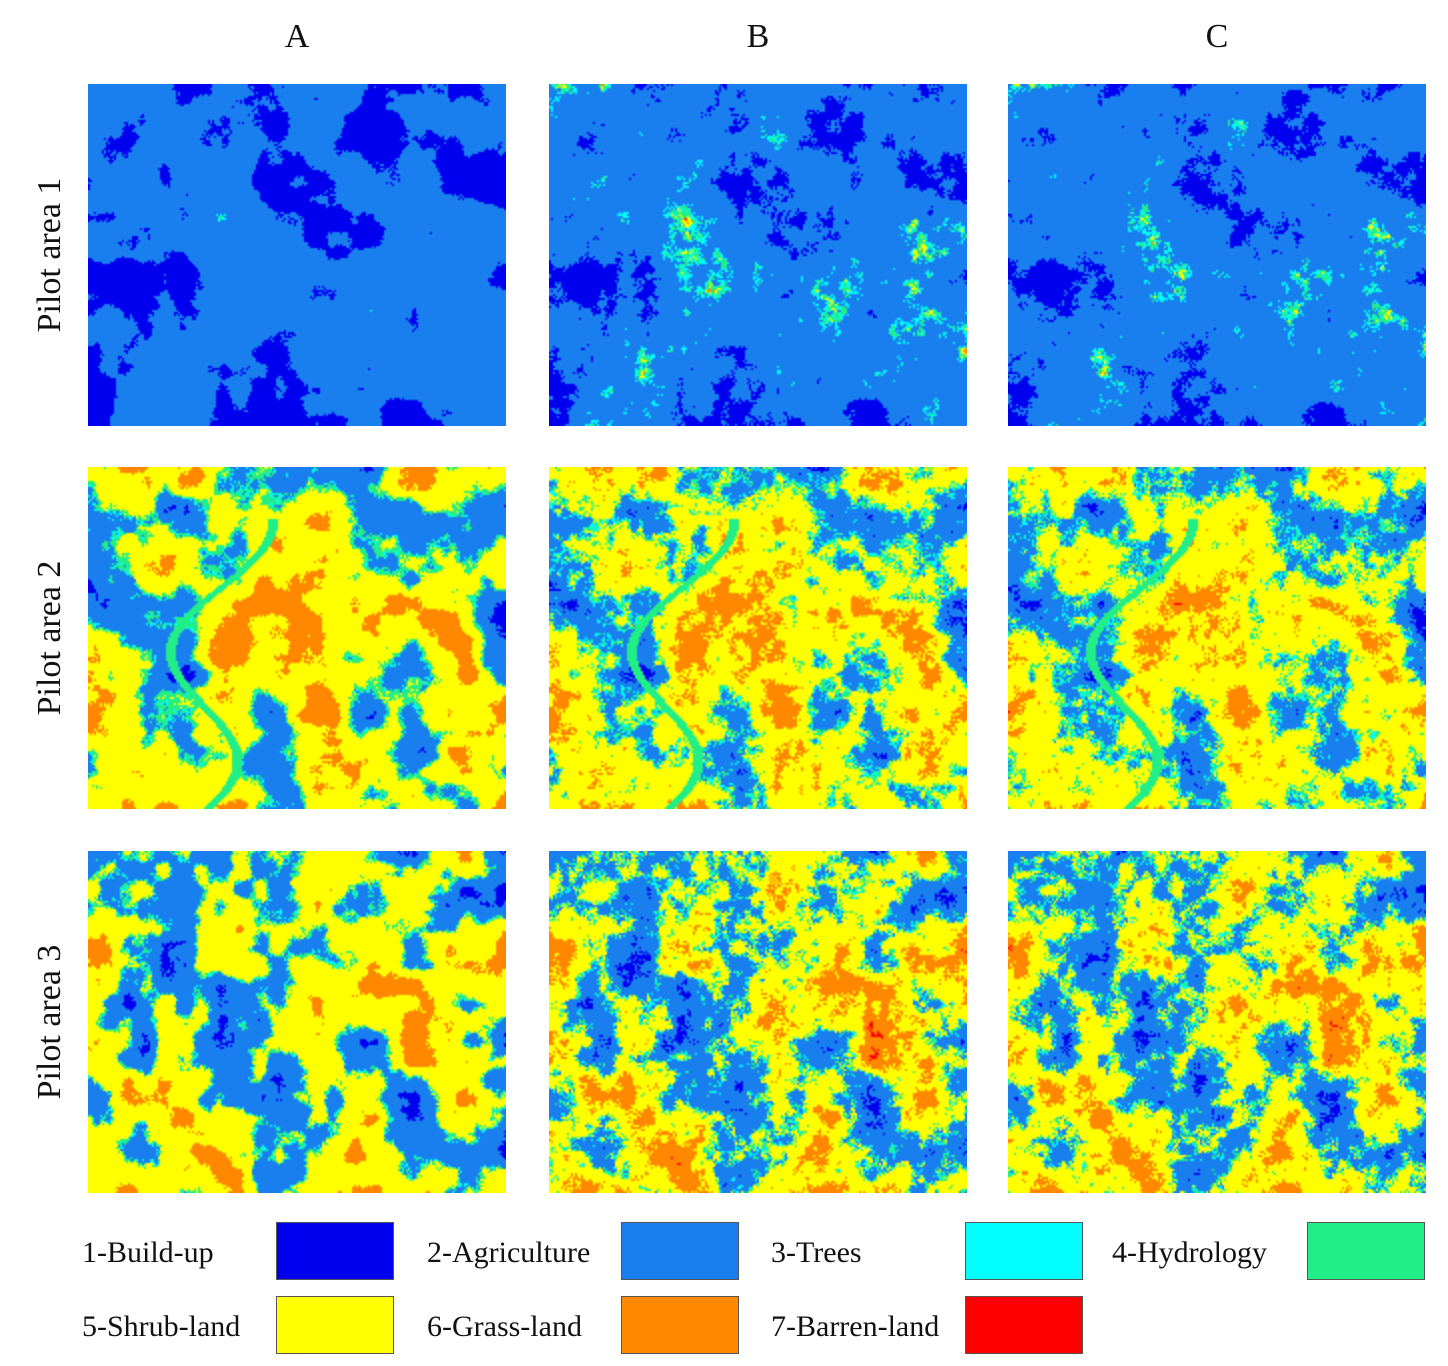 This screenshot has width=1448, height=1366. What do you see at coordinates (335, 1325) in the screenshot?
I see `legend-swatch-shrub-land` at bounding box center [335, 1325].